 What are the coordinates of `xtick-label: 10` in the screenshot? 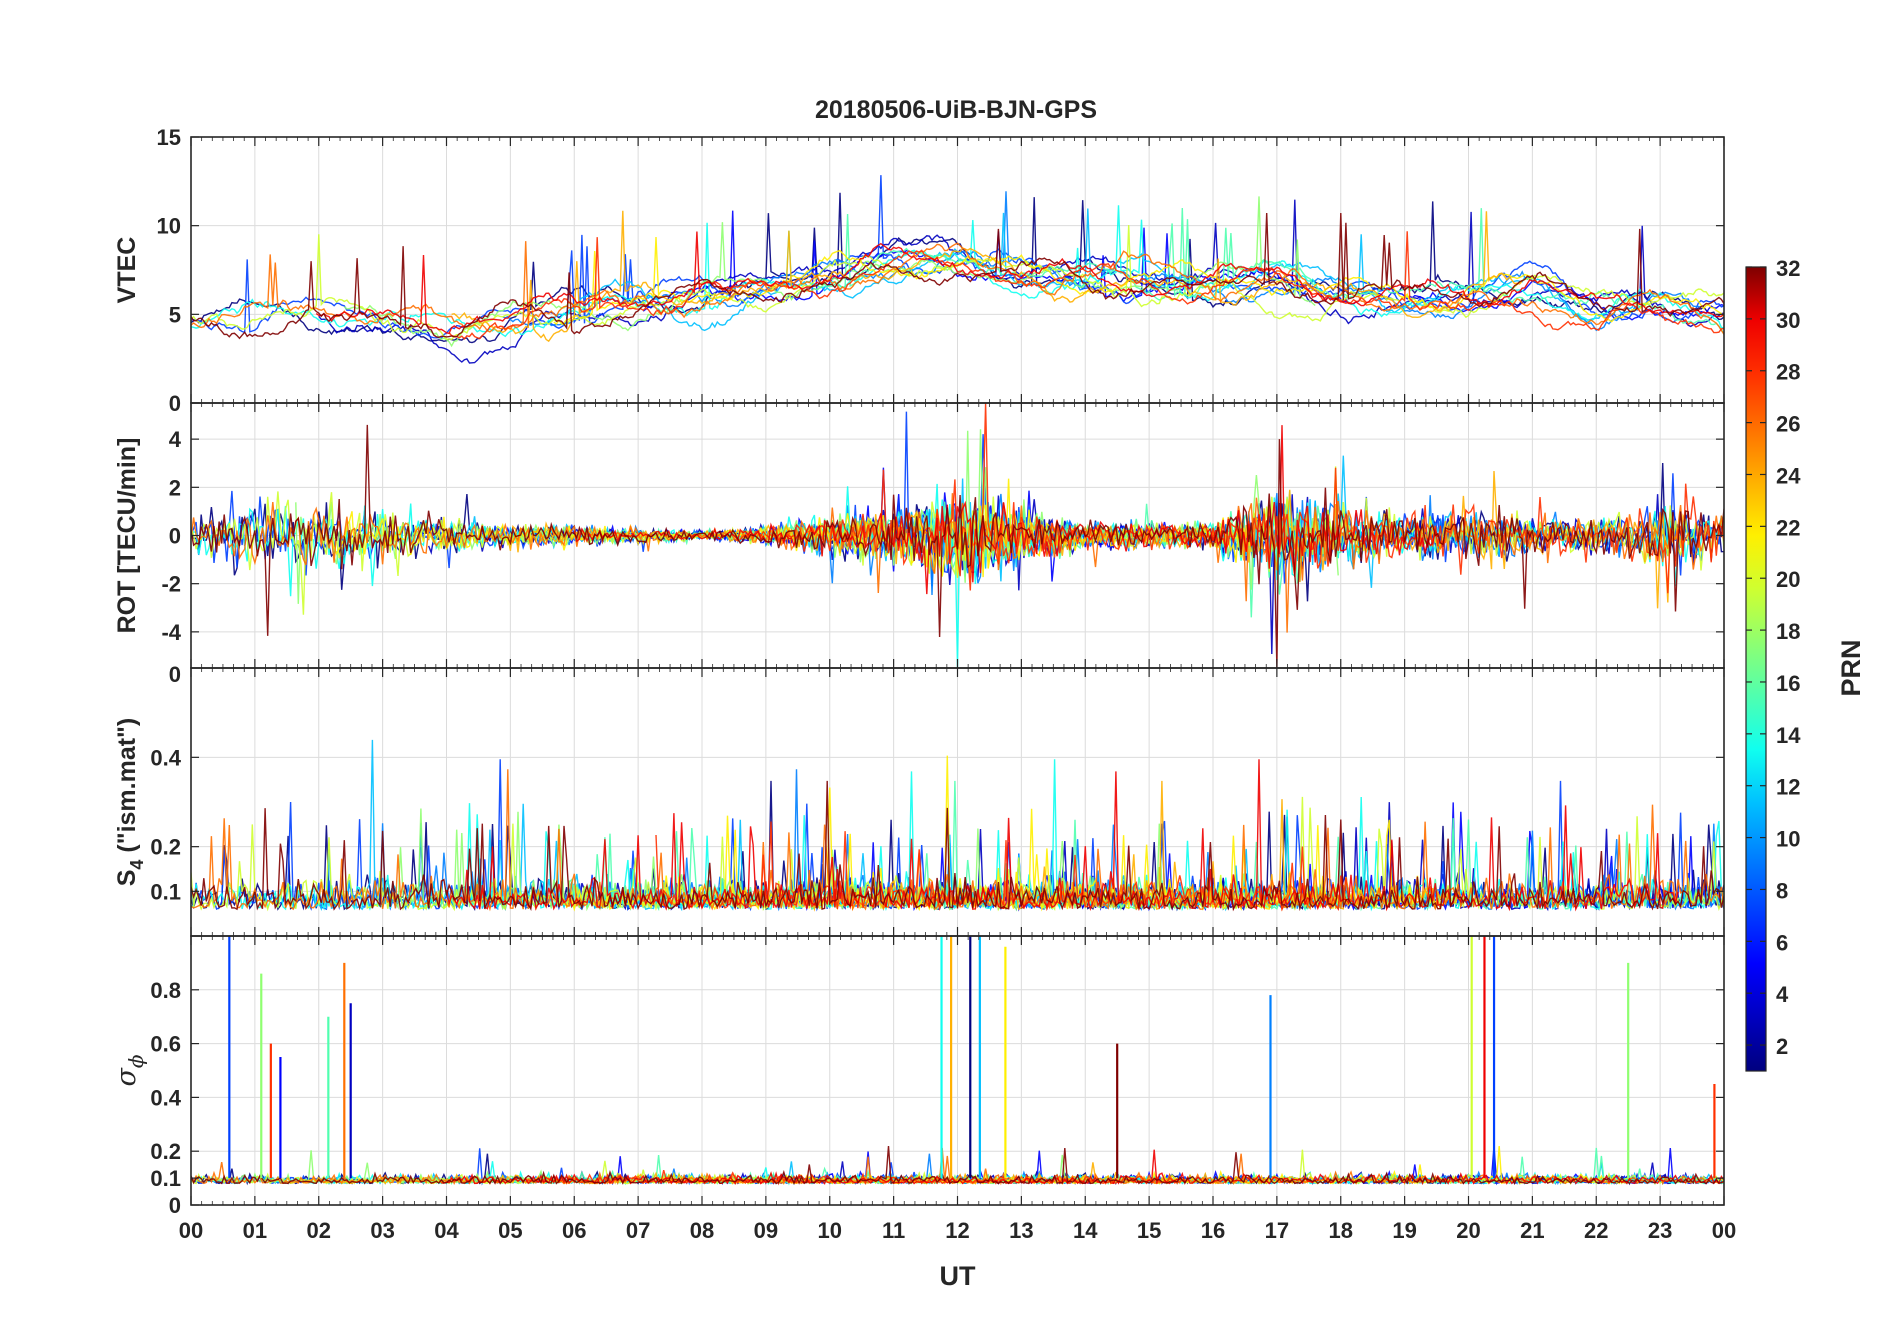 It's located at (830, 1230).